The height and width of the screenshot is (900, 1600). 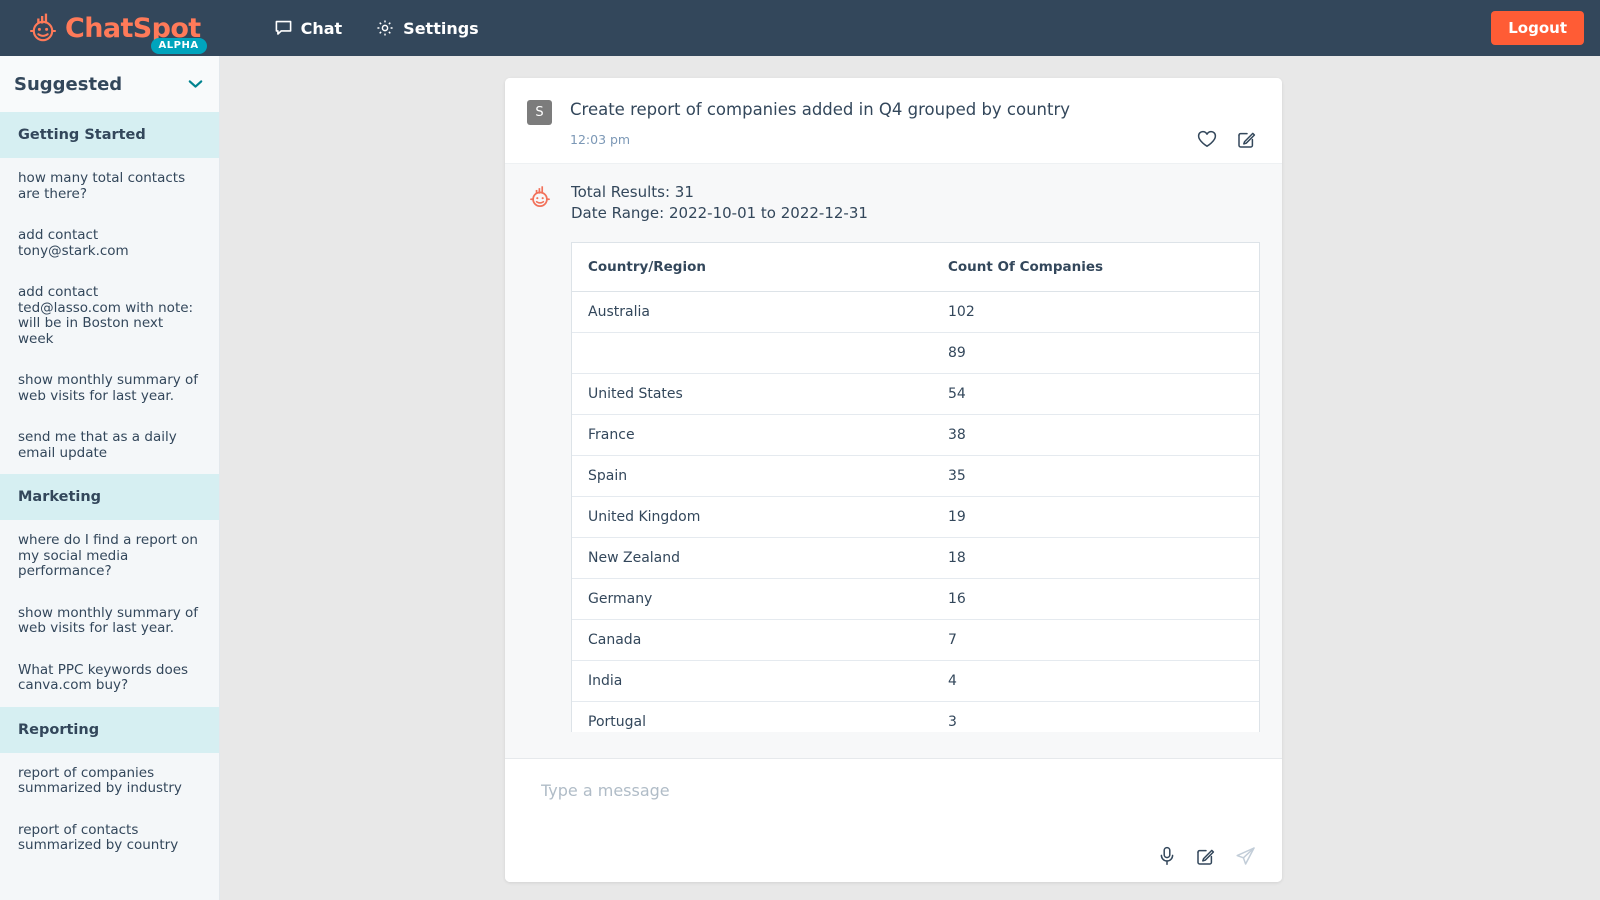 I want to click on chatspot-bot-icon, so click(x=540, y=196).